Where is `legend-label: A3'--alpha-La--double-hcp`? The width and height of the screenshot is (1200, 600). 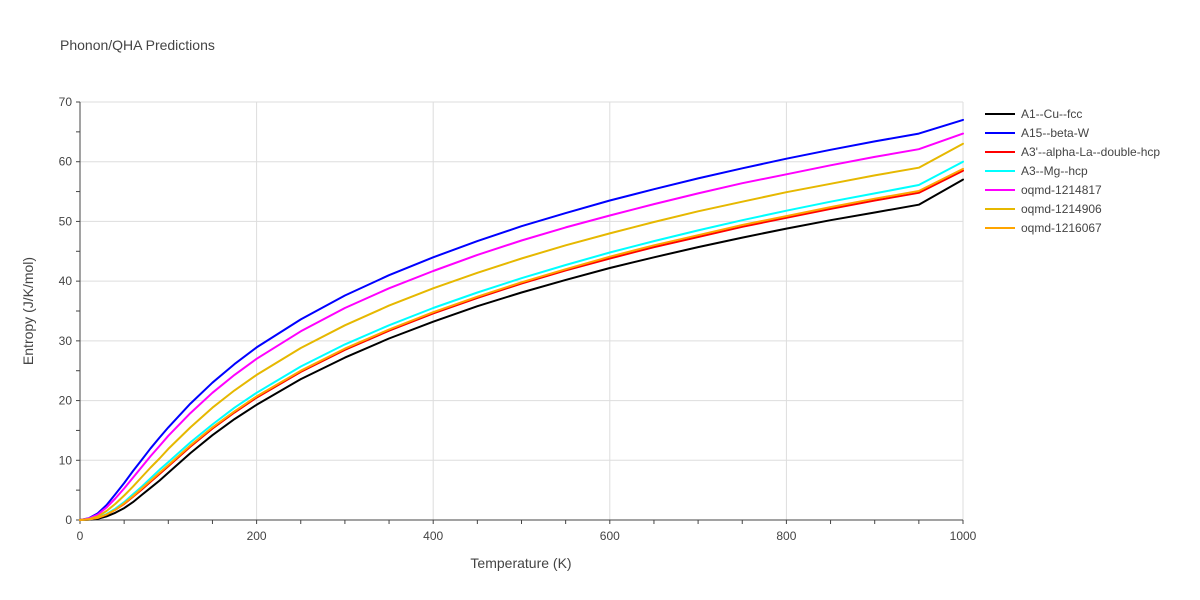 legend-label: A3'--alpha-La--double-hcp is located at coordinates (1090, 152).